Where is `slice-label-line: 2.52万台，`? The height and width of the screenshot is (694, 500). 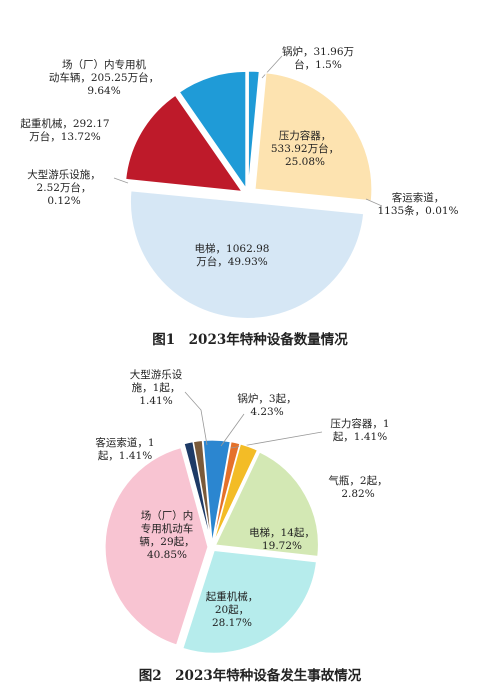 slice-label-line: 2.52万台， is located at coordinates (64, 187).